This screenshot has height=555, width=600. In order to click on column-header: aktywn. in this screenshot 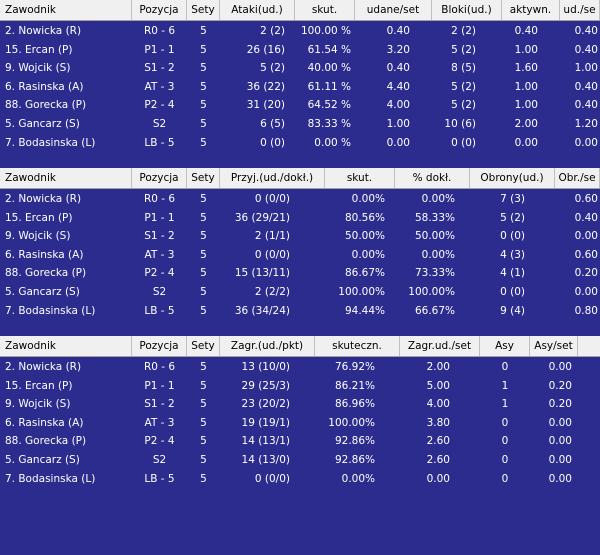, I will do `click(531, 10)`.